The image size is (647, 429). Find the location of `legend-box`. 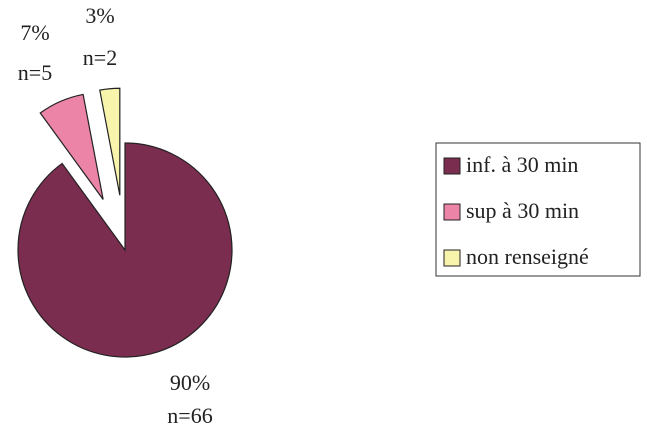

legend-box is located at coordinates (538, 209).